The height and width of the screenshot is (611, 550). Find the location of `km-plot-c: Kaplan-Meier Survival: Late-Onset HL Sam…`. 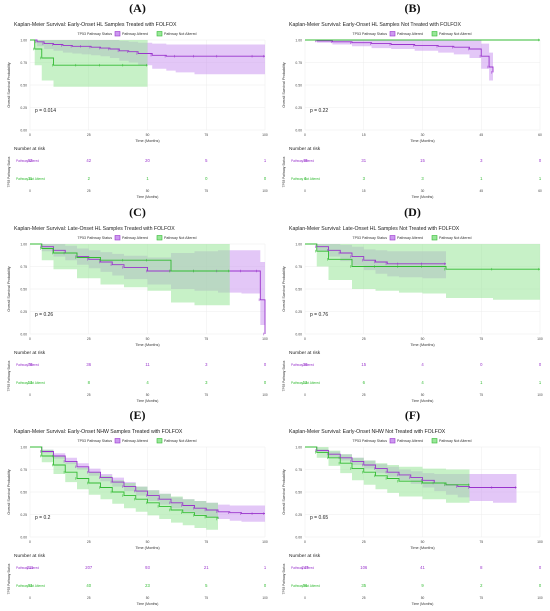

km-plot-c: Kaplan-Meier Survival: Late-Onset HL Sam… is located at coordinates (137, 314).